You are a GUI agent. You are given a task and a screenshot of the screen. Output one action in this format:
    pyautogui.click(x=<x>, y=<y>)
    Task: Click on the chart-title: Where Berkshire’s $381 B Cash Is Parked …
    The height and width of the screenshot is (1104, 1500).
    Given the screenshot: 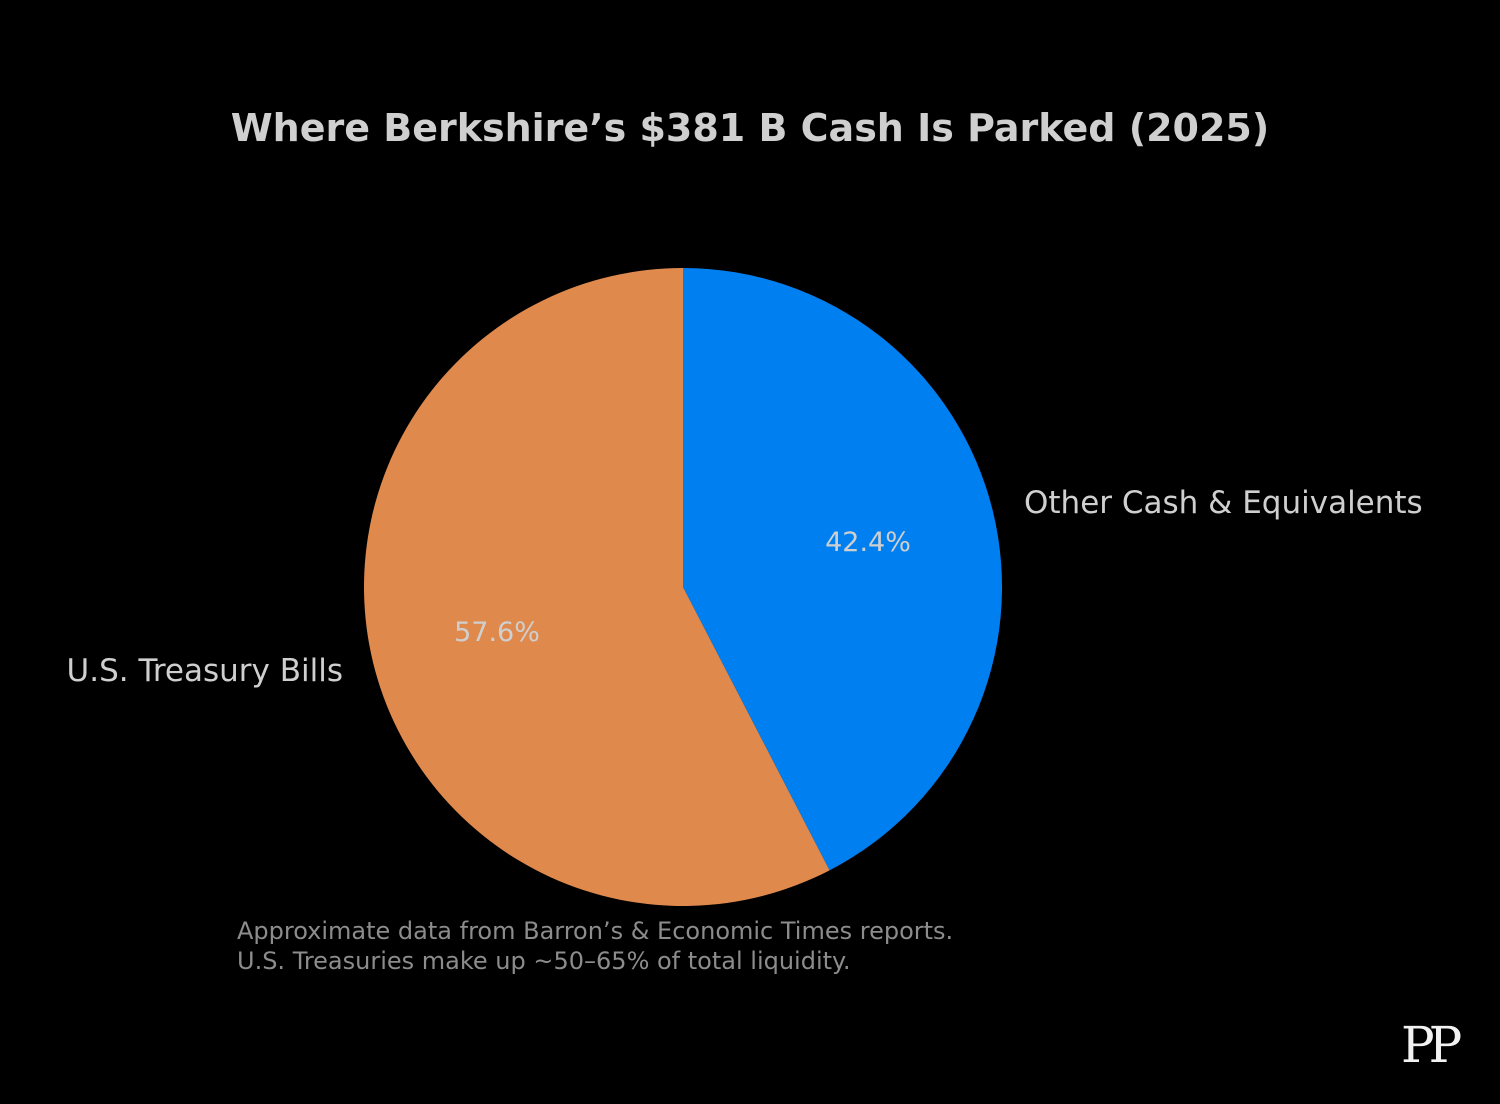 What is the action you would take?
    pyautogui.click(x=750, y=128)
    